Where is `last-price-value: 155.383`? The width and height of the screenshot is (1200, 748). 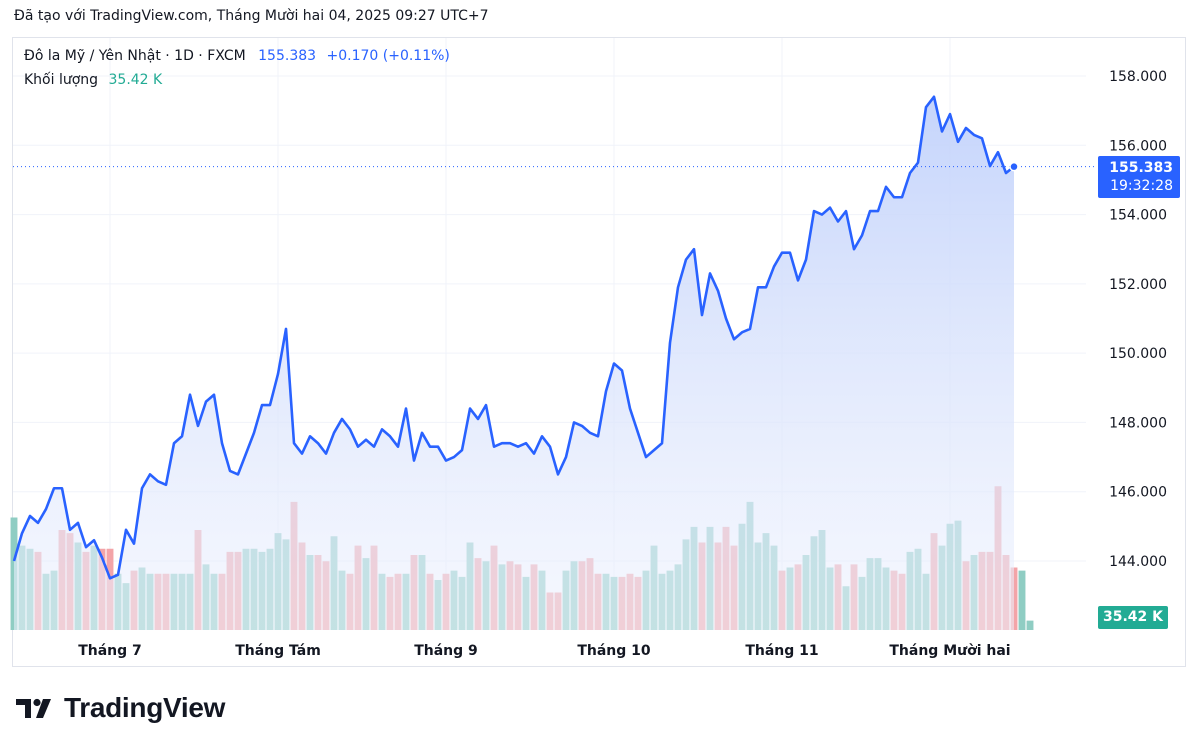
last-price-value: 155.383 is located at coordinates (1141, 168).